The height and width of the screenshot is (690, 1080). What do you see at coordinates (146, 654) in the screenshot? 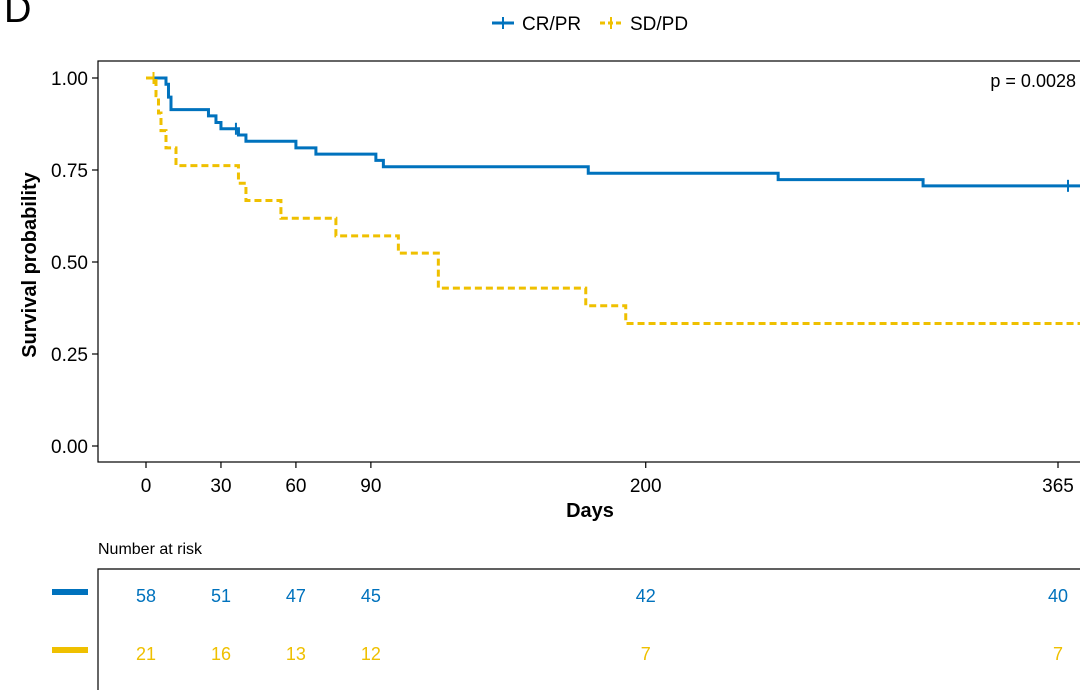
I see `risk-count: 21` at bounding box center [146, 654].